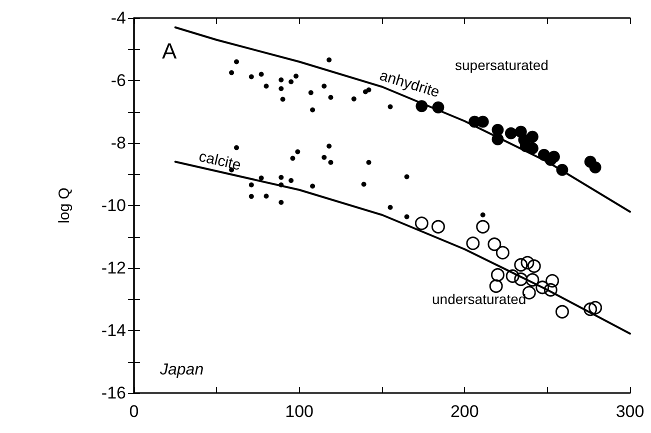 The height and width of the screenshot is (433, 651). What do you see at coordinates (219, 161) in the screenshot?
I see `text: calcite` at bounding box center [219, 161].